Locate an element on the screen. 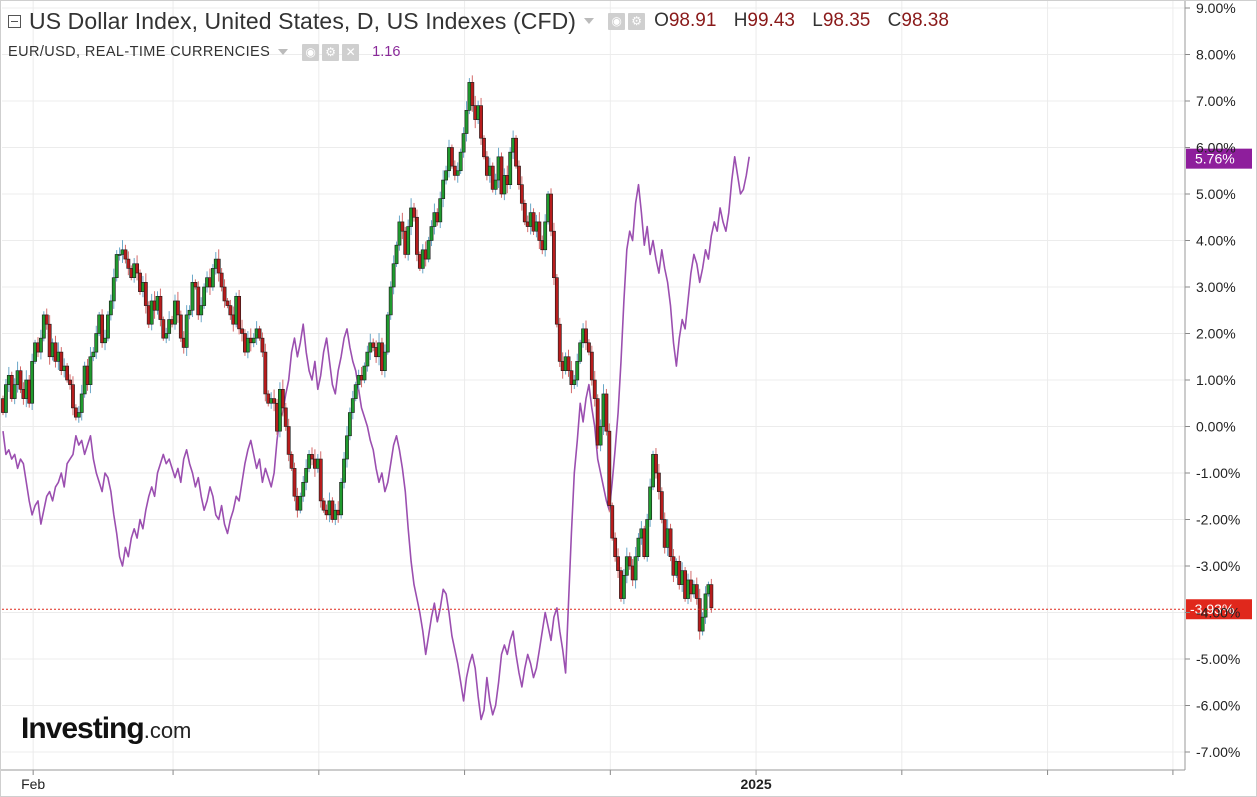  y-tick-label: 1.00% is located at coordinates (1216, 380).